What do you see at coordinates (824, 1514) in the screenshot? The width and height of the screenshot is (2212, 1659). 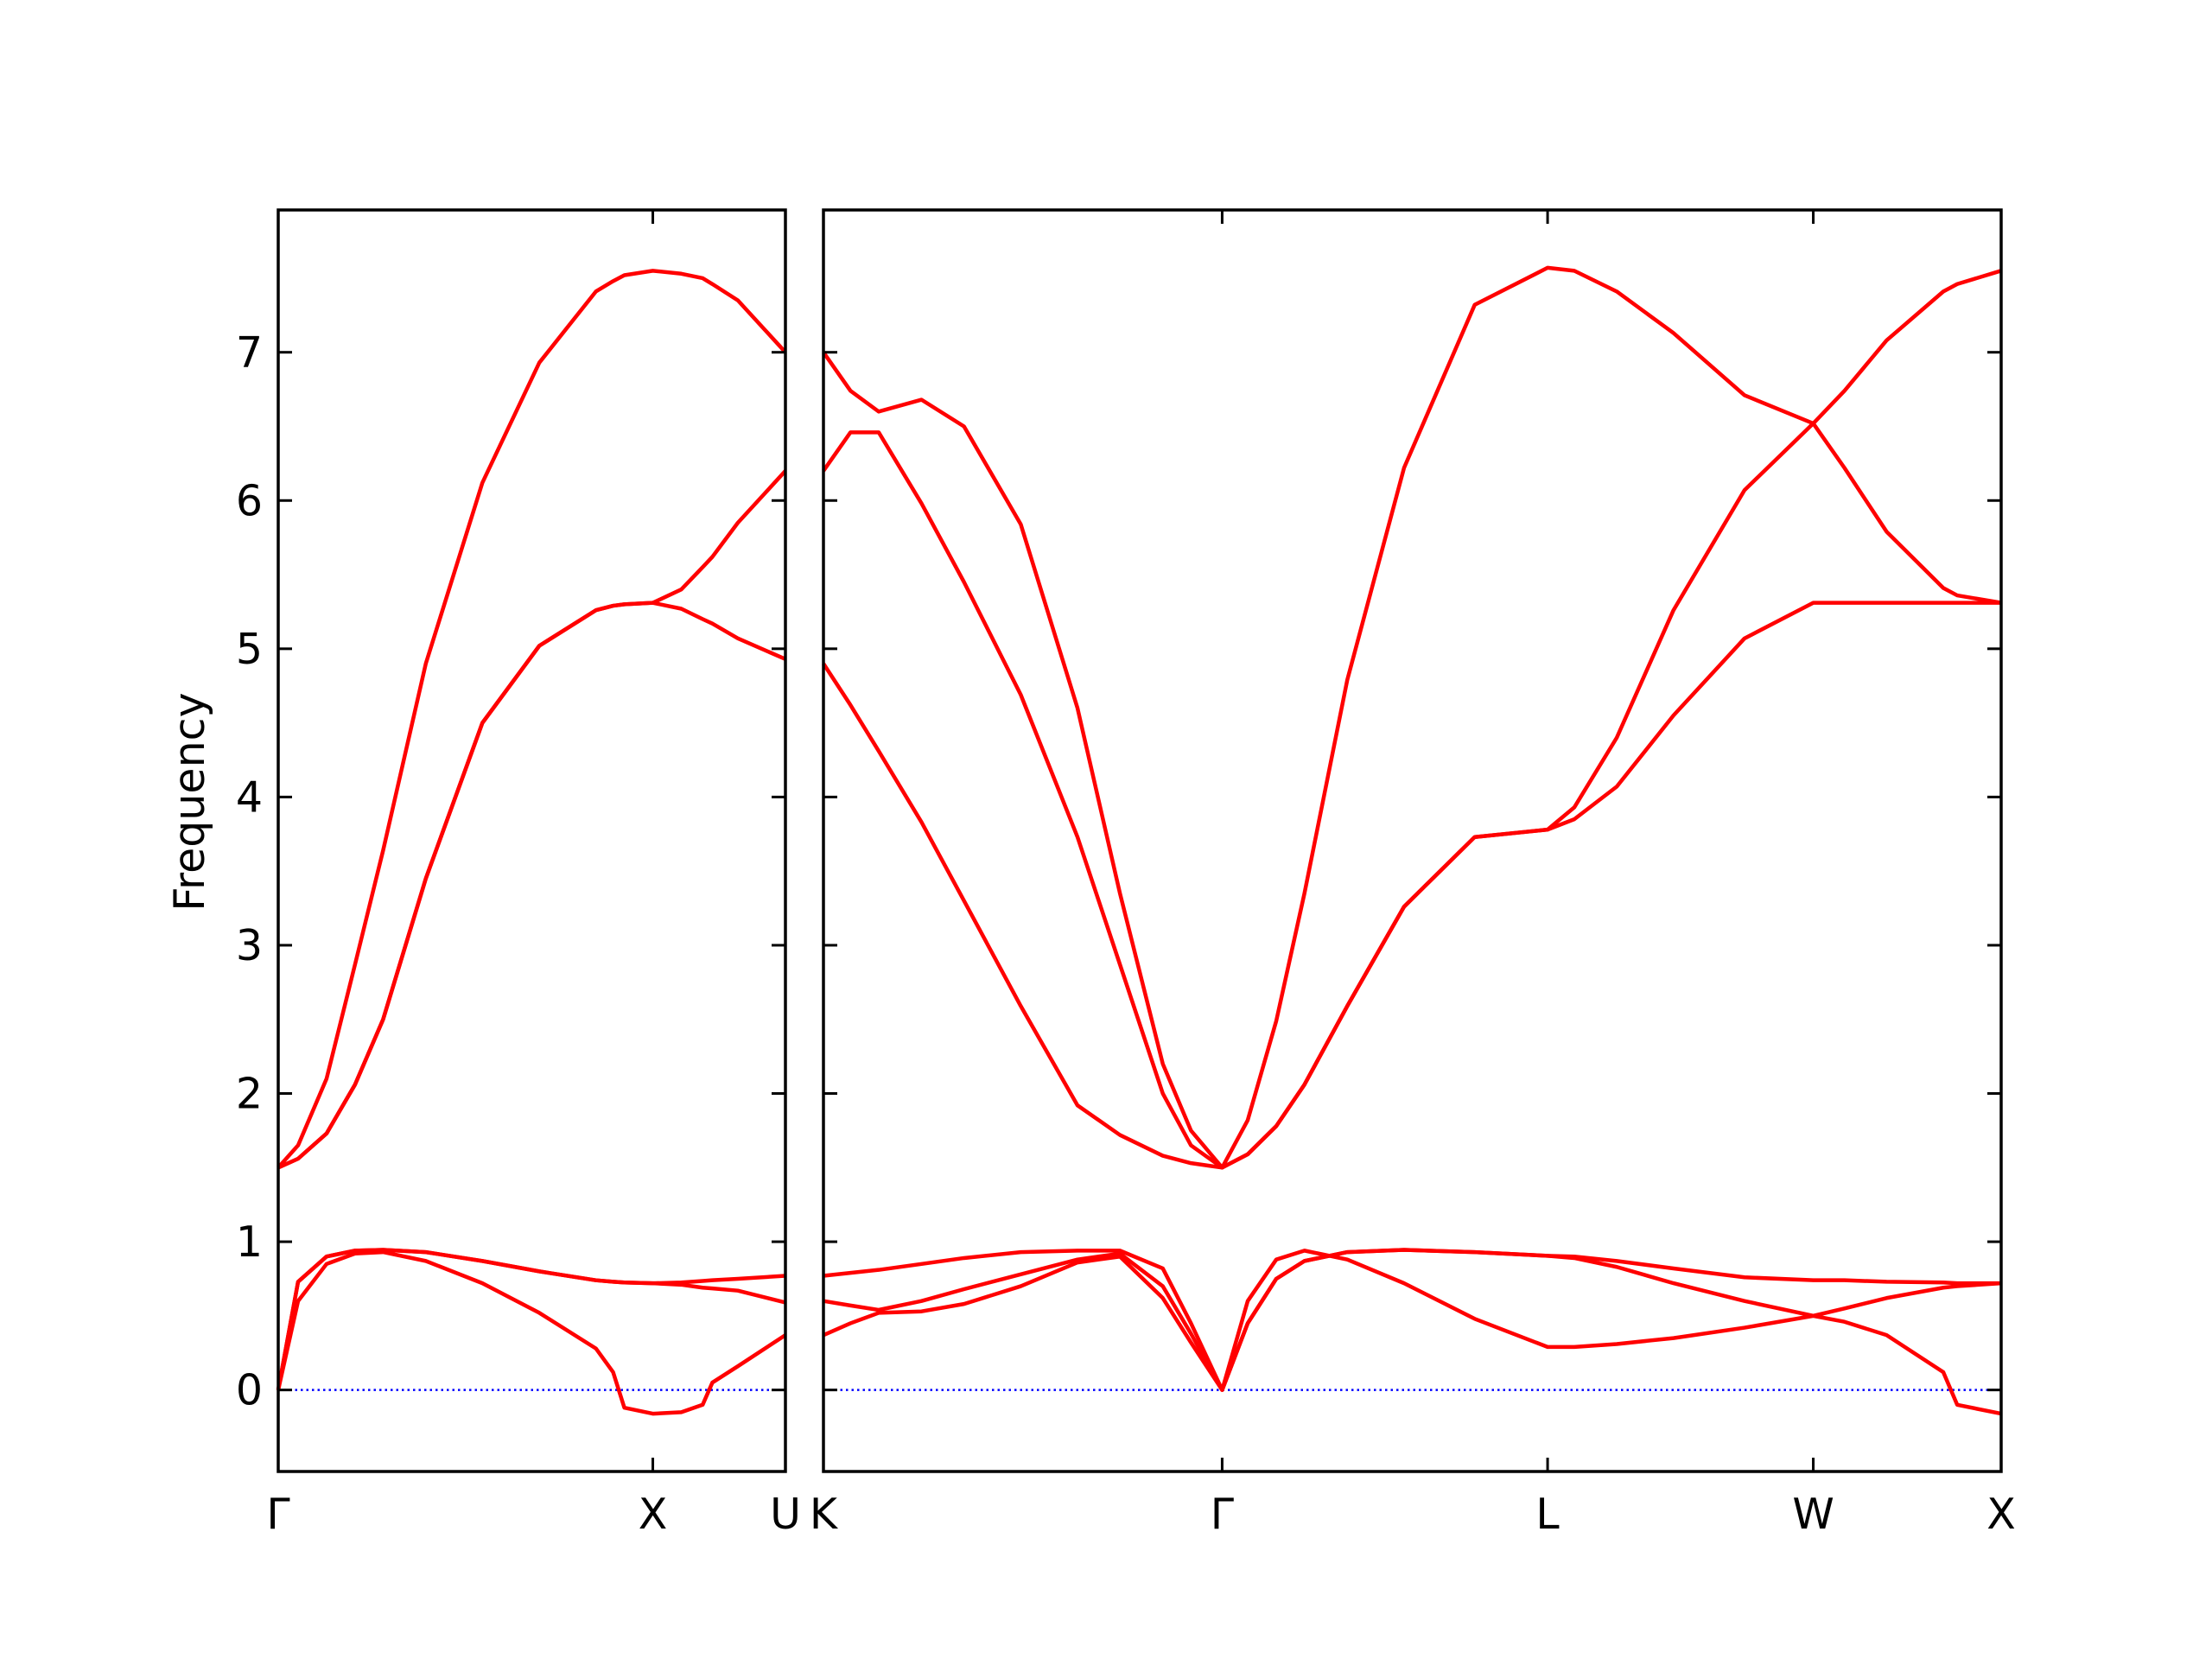 I see `x-tick-label: K` at bounding box center [824, 1514].